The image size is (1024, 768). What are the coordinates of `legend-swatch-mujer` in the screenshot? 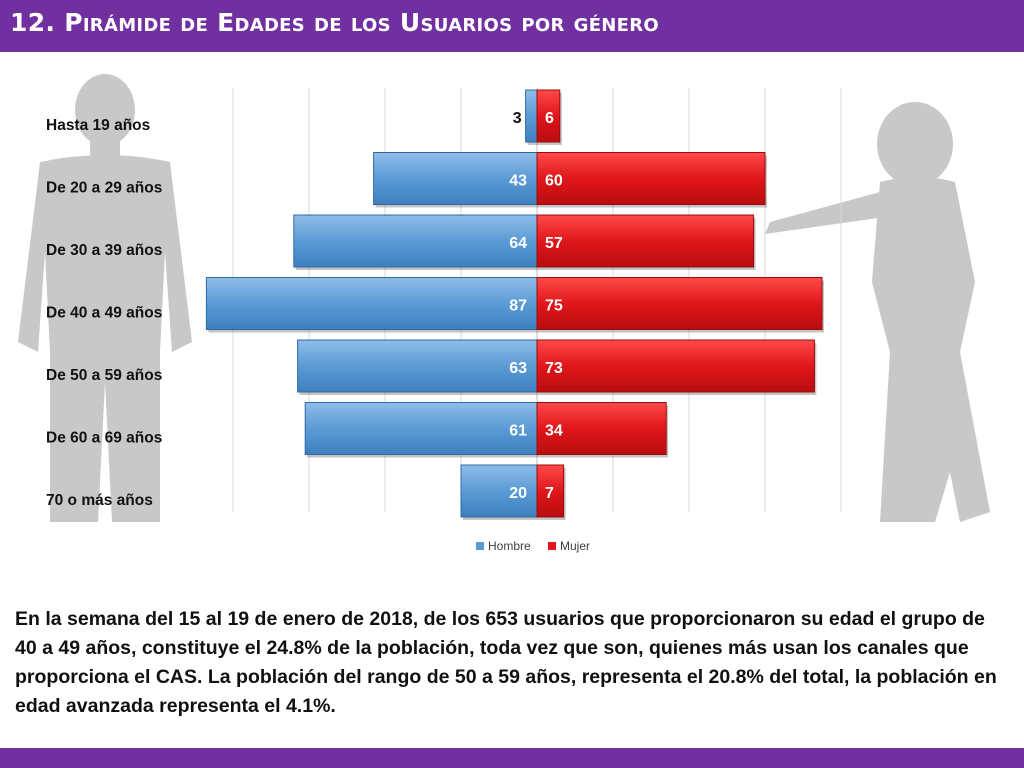 It's located at (552, 546).